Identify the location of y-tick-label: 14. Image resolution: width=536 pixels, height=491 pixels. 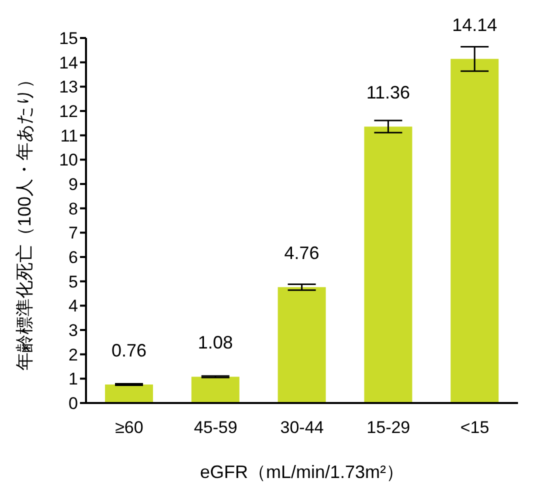
(68, 62).